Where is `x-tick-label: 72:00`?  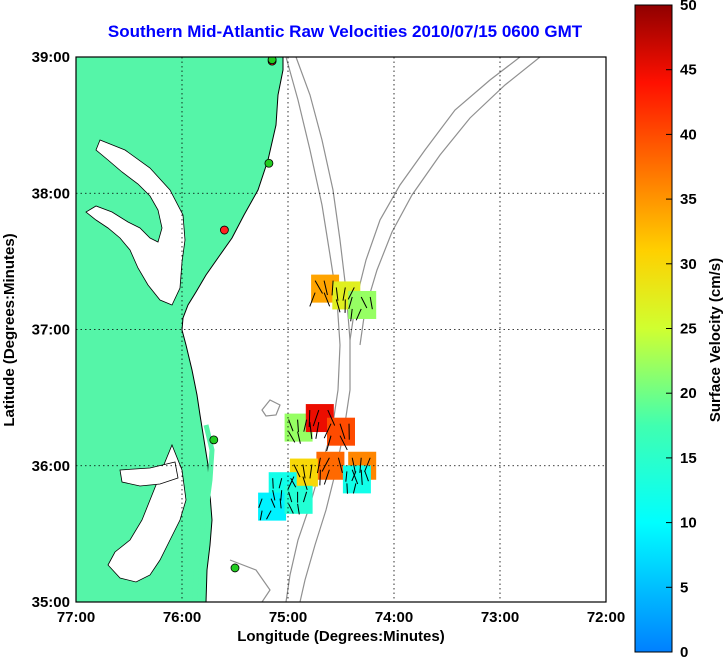 x-tick-label: 72:00 is located at coordinates (606, 617).